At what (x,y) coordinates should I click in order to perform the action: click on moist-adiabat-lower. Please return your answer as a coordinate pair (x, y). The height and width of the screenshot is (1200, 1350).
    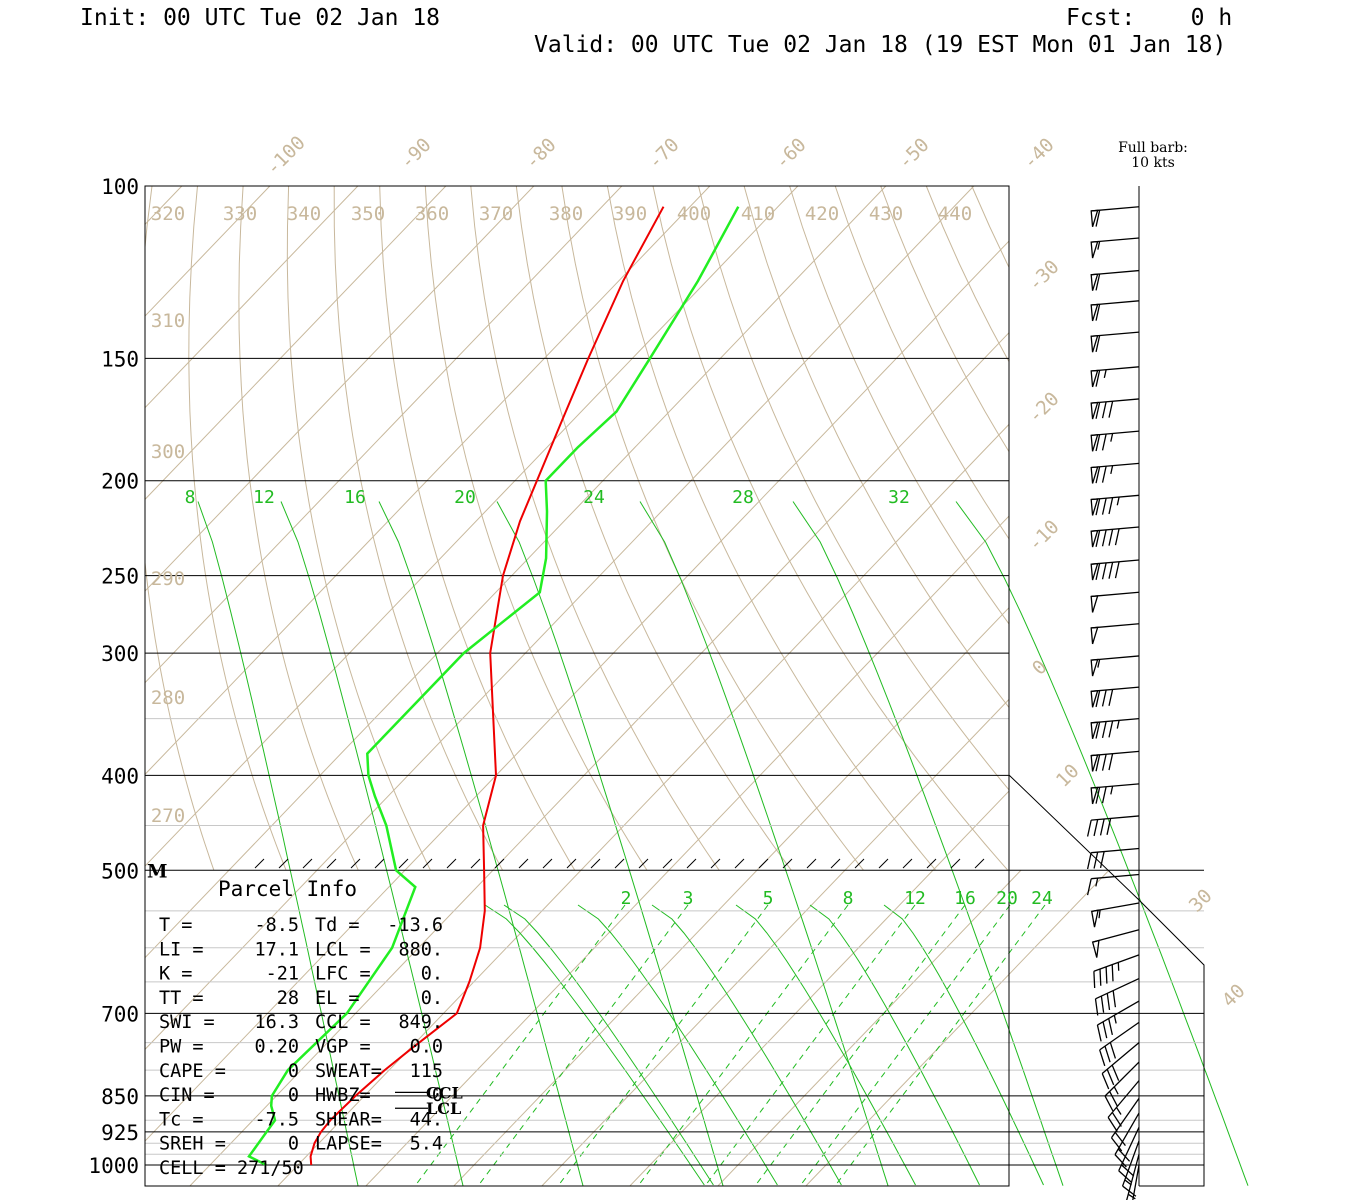
    Looking at the image, I should click on (608, 1045).